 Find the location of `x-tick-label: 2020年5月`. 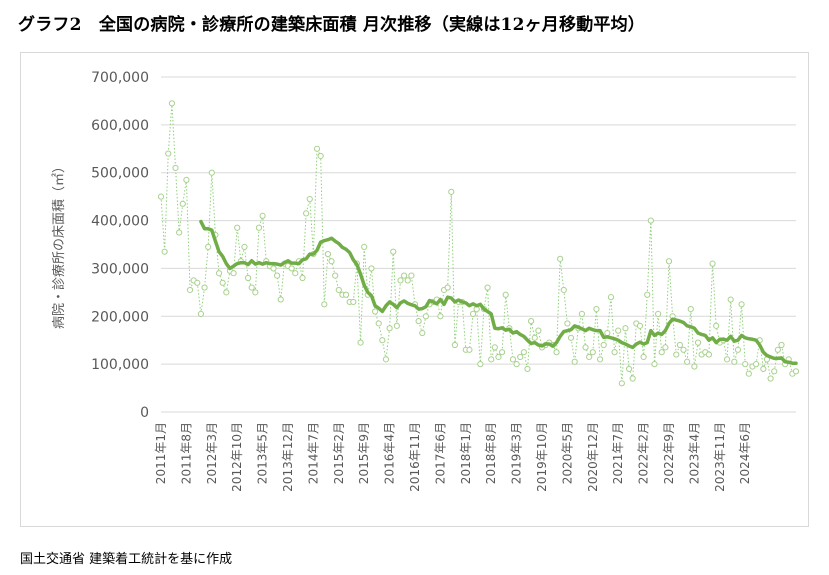

x-tick-label: 2020年5月 is located at coordinates (567, 453).